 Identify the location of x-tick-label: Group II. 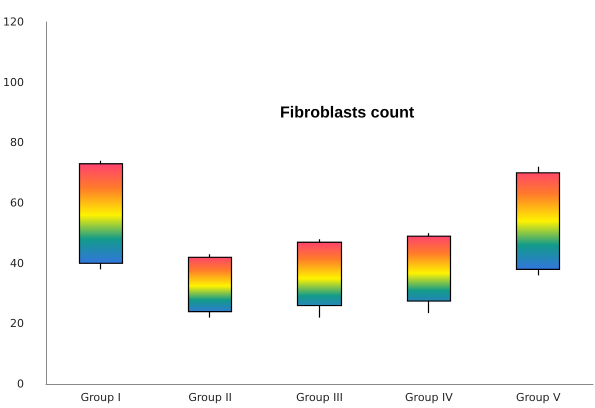
(210, 397).